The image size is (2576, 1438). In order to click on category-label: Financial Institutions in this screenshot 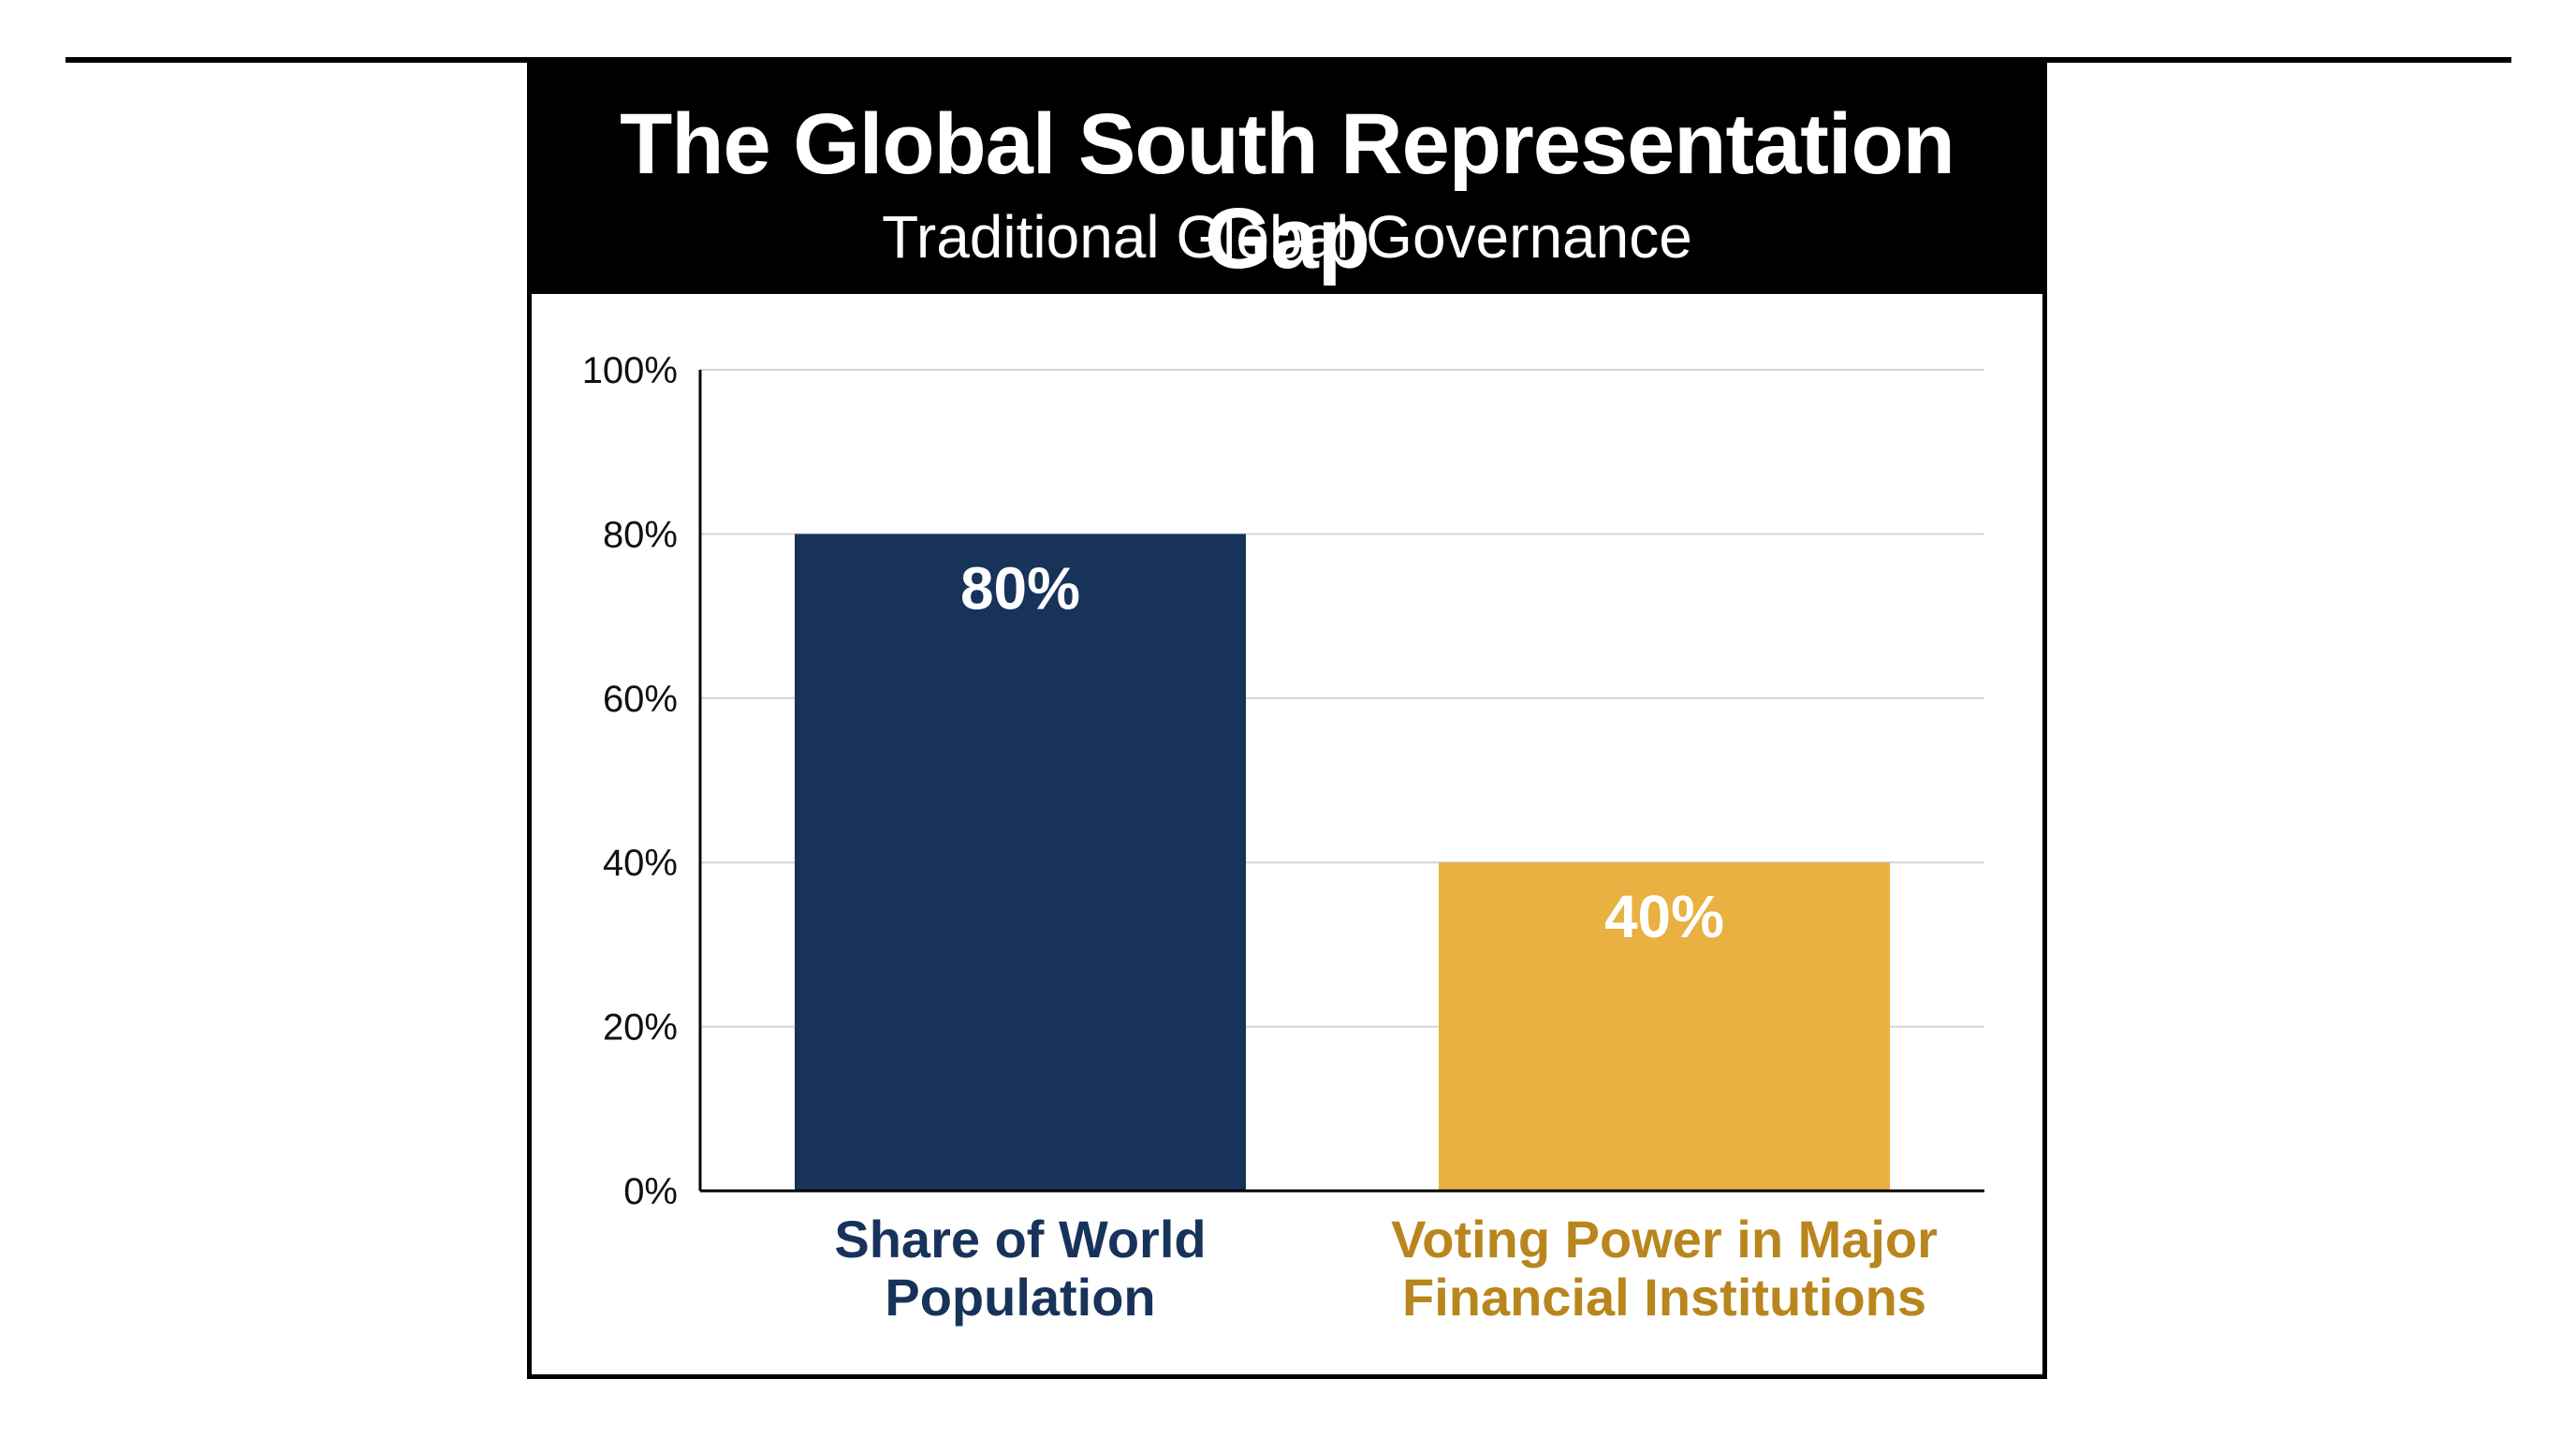, I will do `click(1664, 1297)`.